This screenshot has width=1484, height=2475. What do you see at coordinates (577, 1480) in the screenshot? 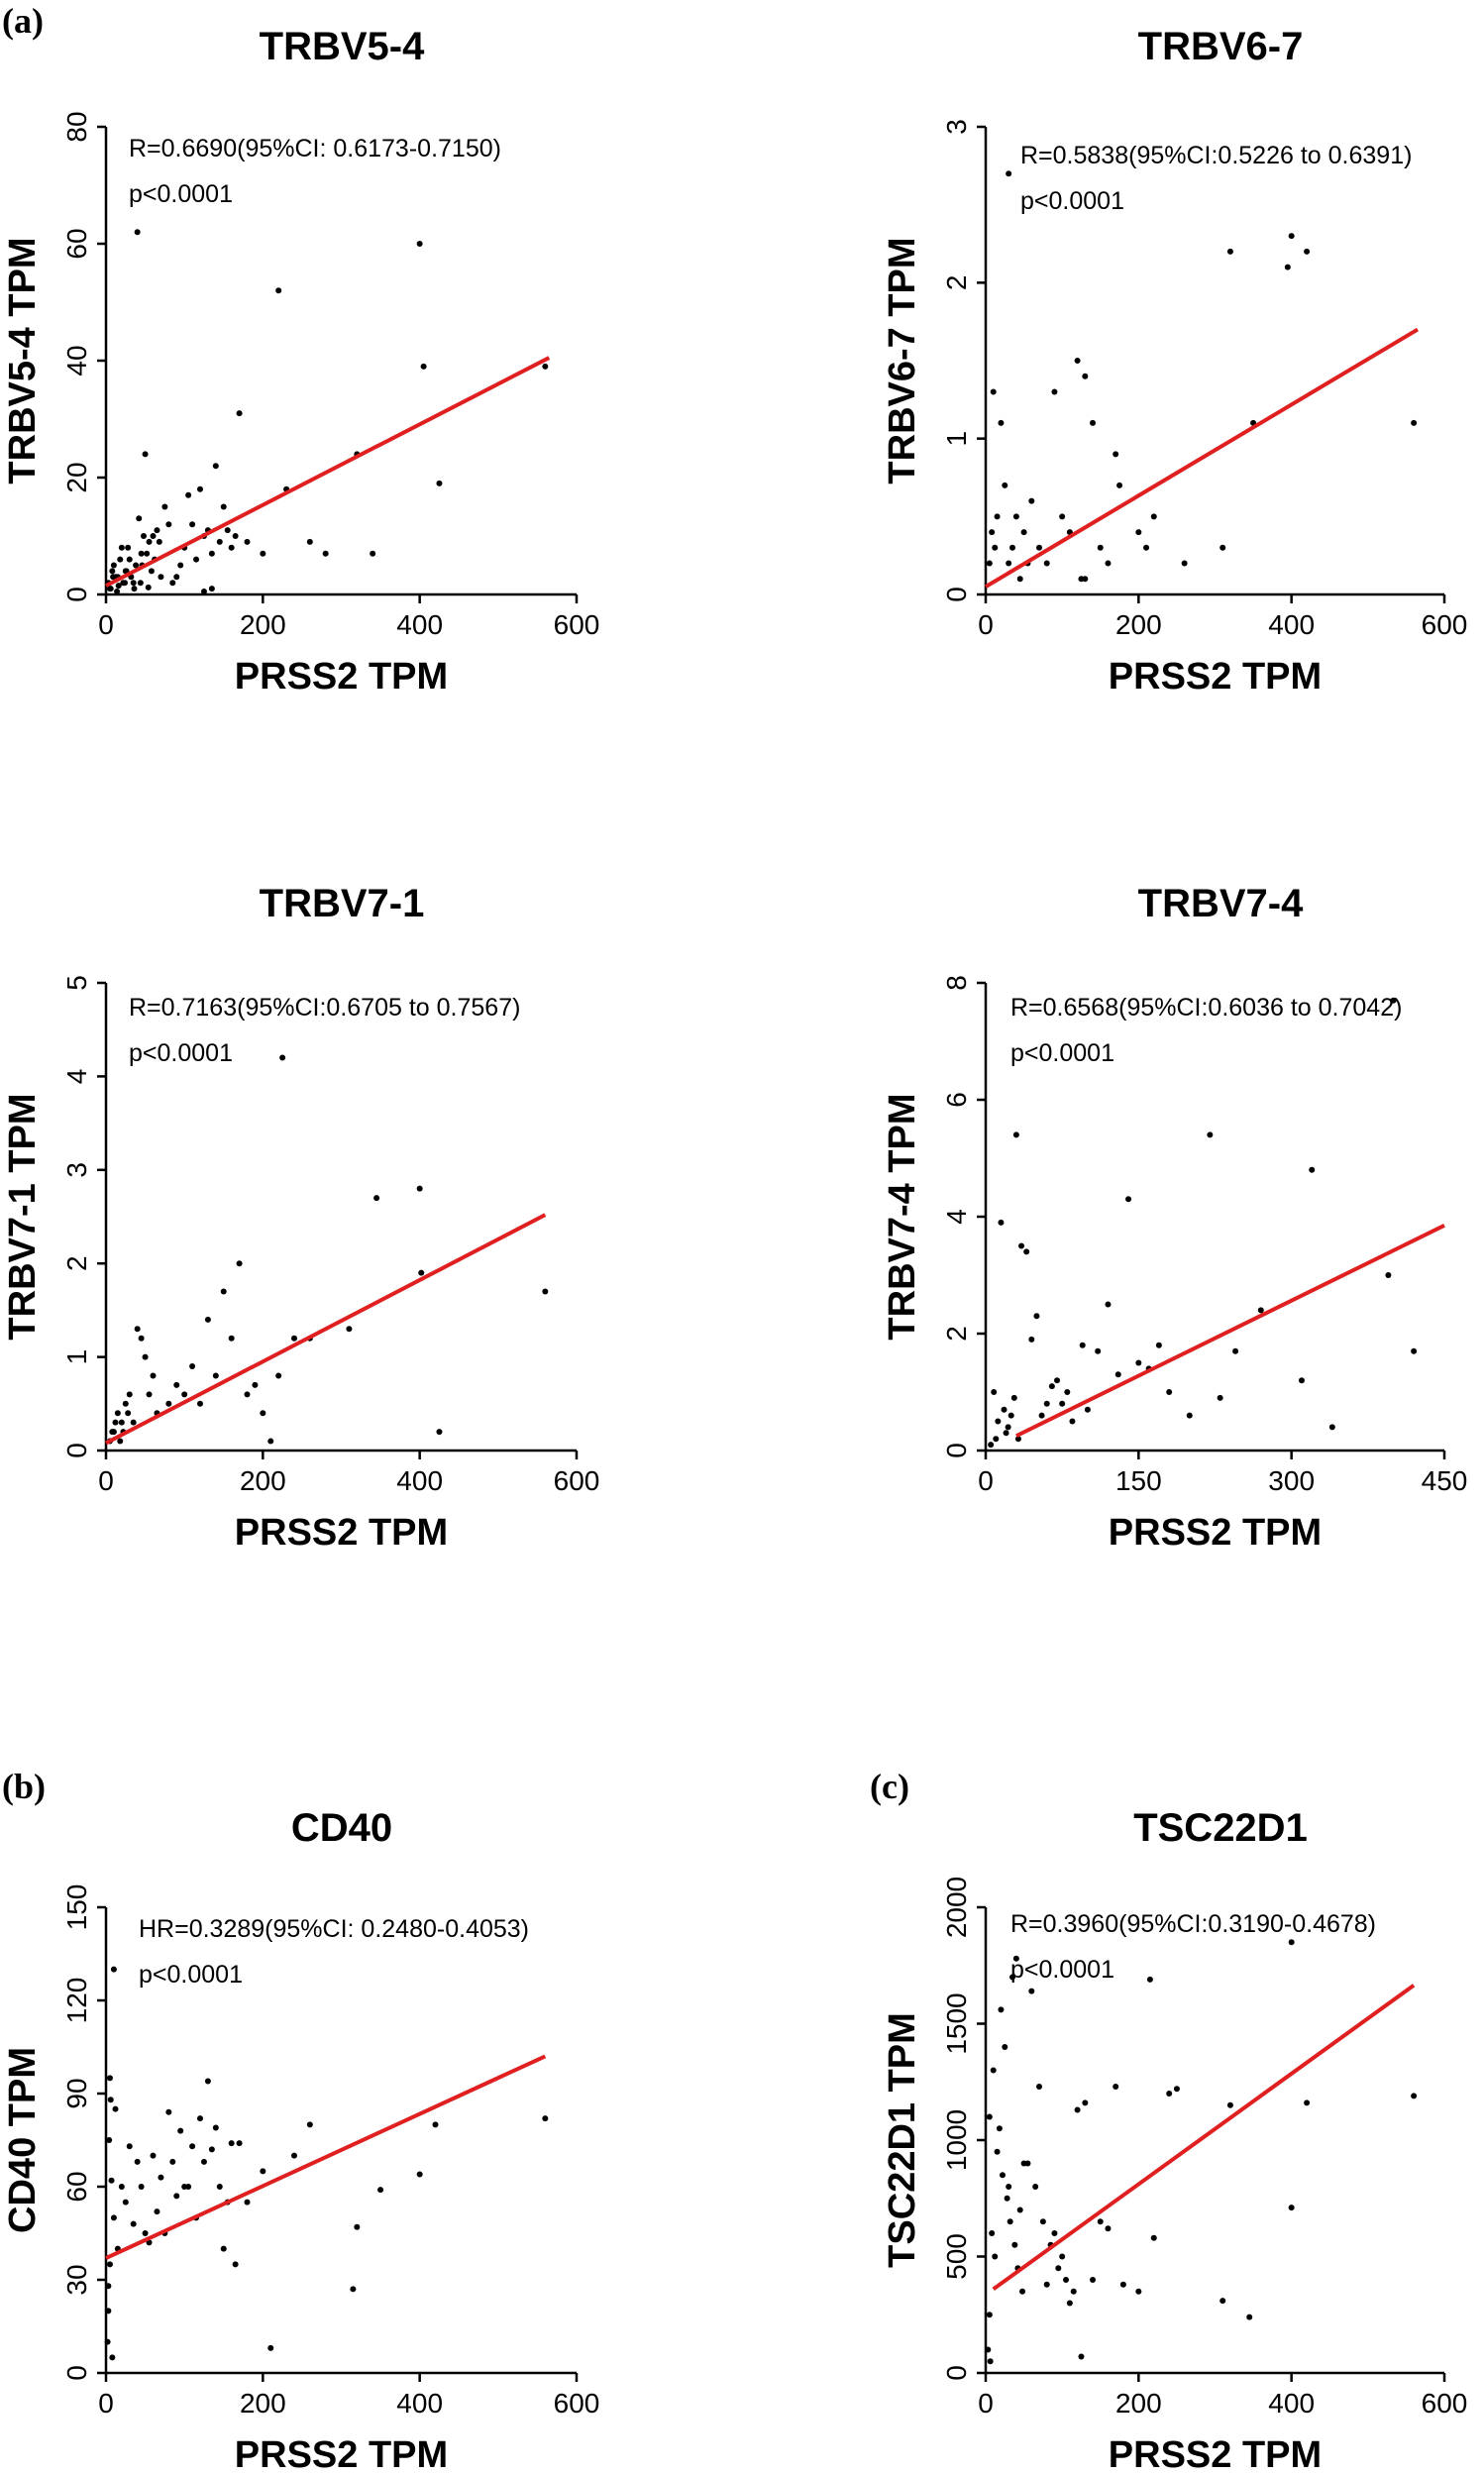
I see `x-tick-label: 600` at bounding box center [577, 1480].